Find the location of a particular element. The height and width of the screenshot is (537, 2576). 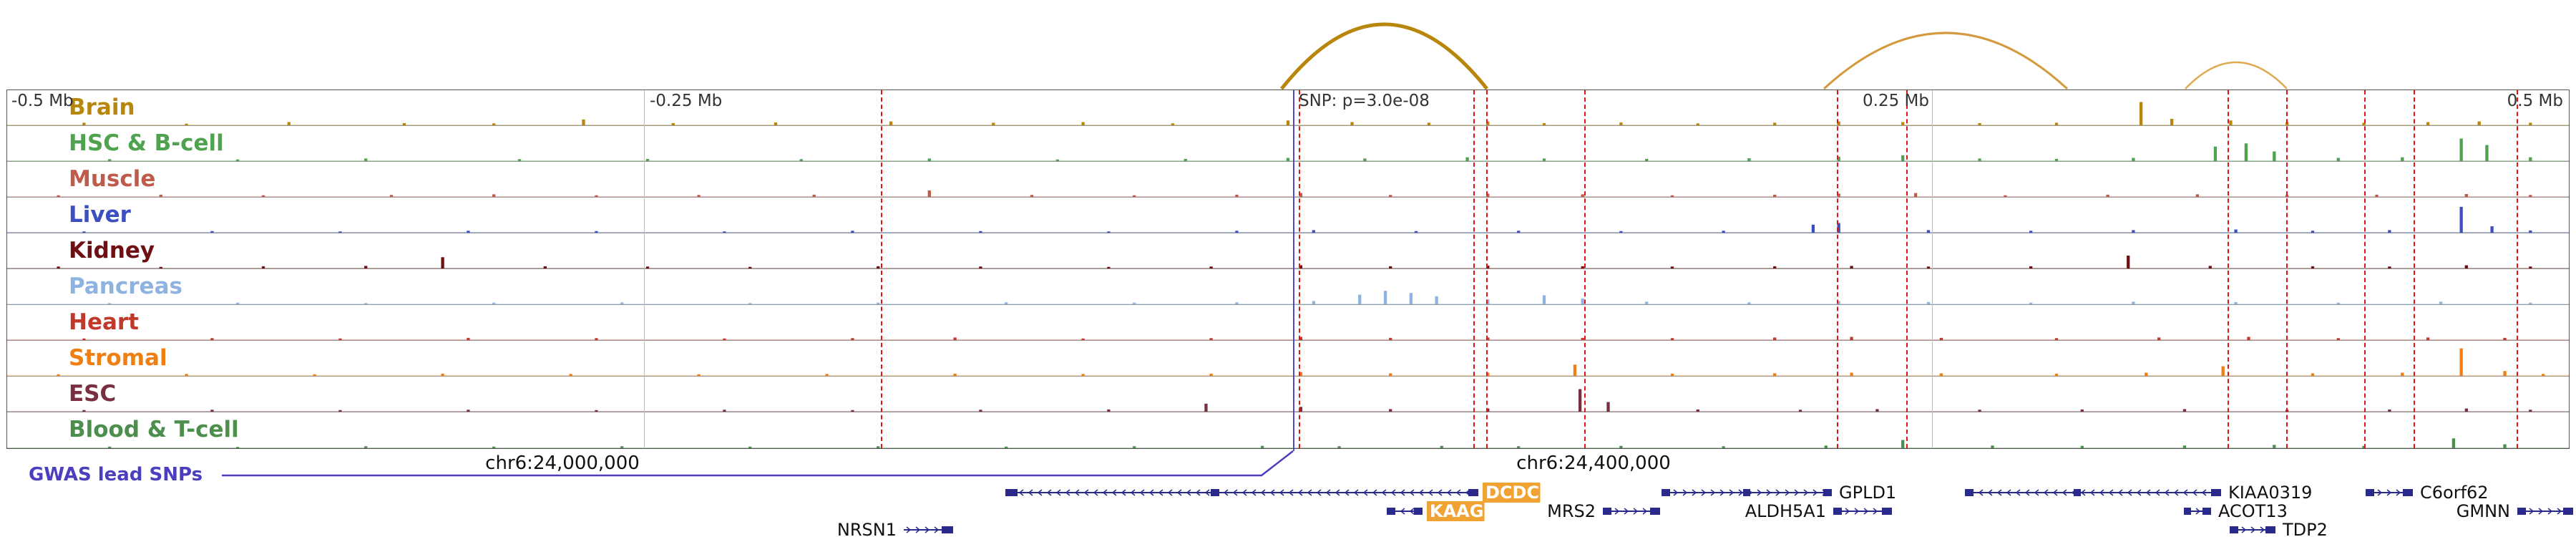

gene-nrsn1: NRSN1 is located at coordinates (895, 528).